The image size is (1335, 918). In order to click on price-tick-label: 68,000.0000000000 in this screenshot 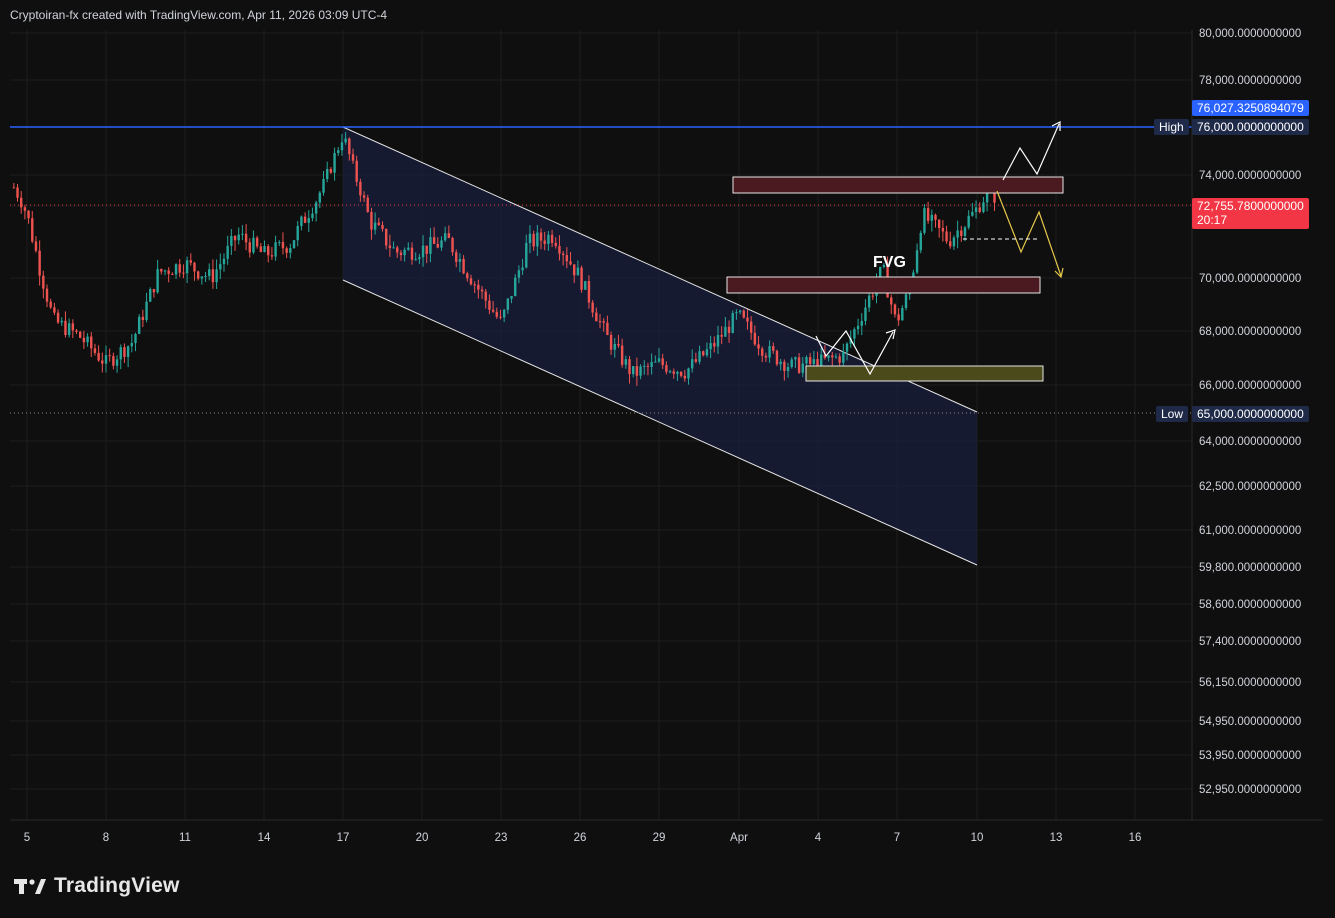, I will do `click(1250, 332)`.